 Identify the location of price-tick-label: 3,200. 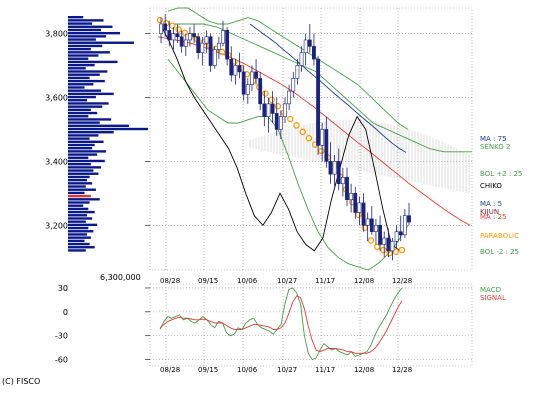
(56, 225).